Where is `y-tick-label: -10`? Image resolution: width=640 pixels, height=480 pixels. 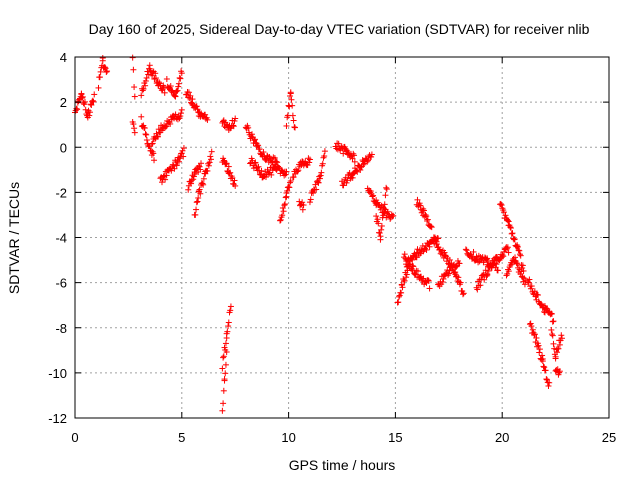
y-tick-label: -10 is located at coordinates (57, 373).